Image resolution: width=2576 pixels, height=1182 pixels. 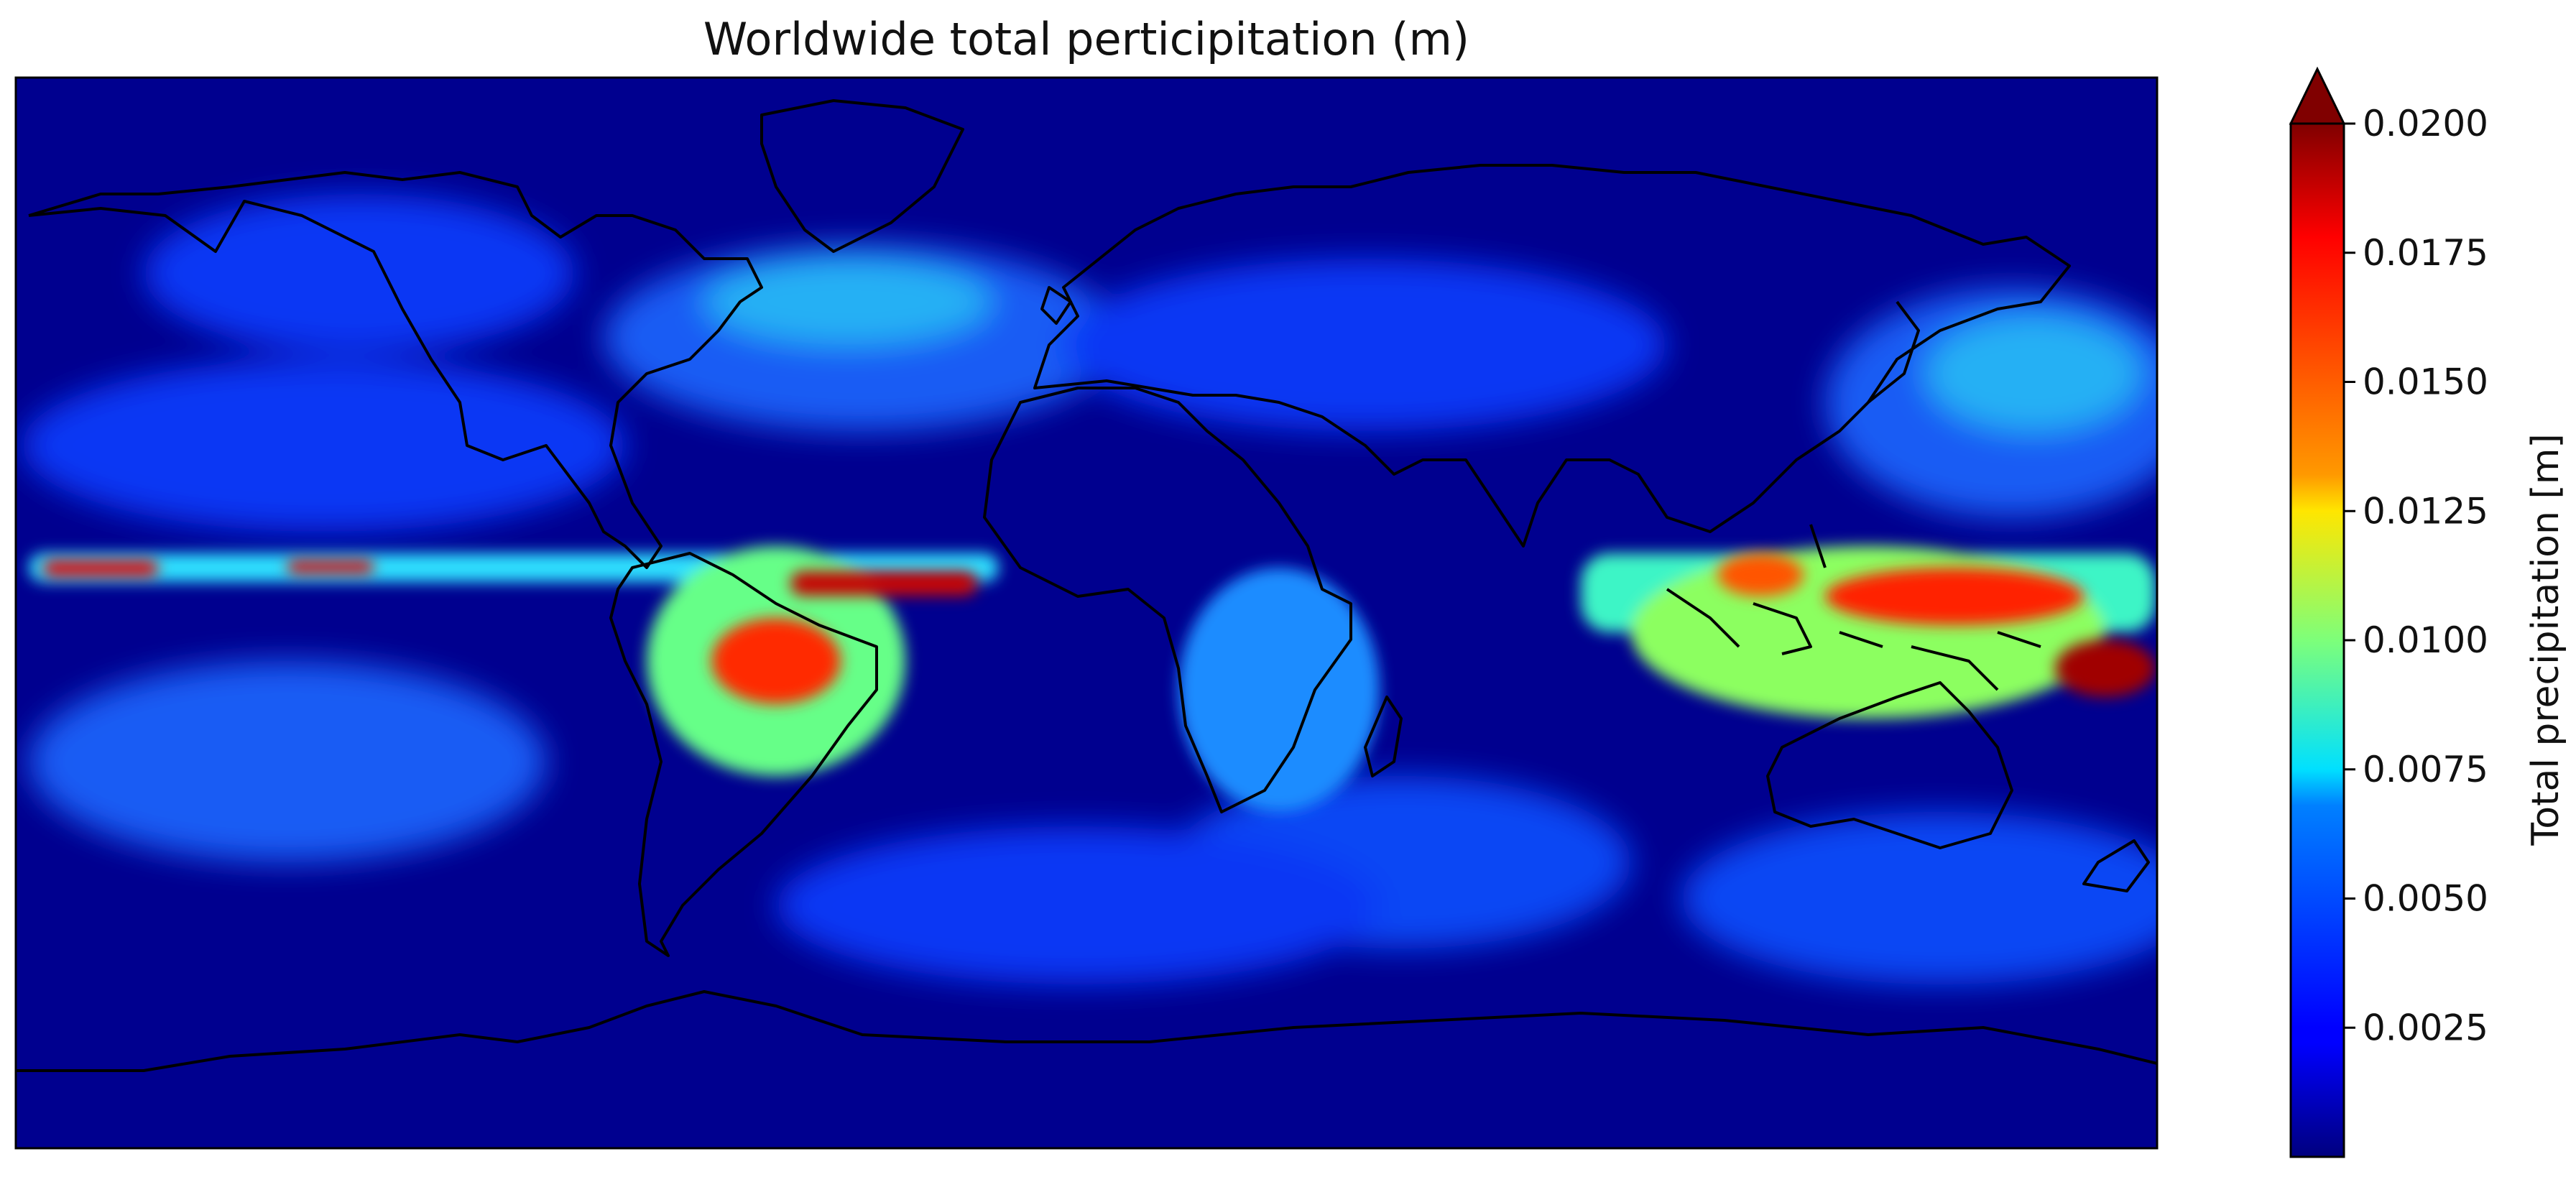 What do you see at coordinates (2425, 511) in the screenshot?
I see `colorbar-tick-label: 0.0125` at bounding box center [2425, 511].